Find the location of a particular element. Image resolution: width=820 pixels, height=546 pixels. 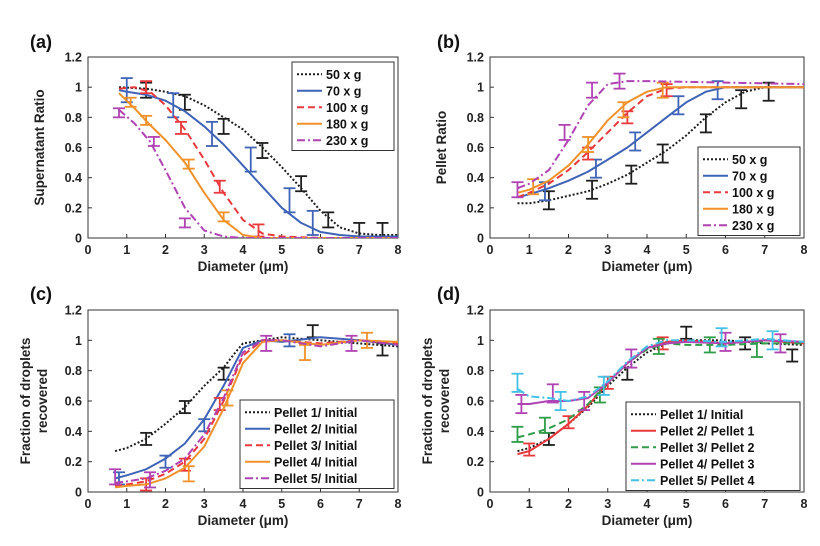

legend-entry: 230 x g is located at coordinates (347, 141).